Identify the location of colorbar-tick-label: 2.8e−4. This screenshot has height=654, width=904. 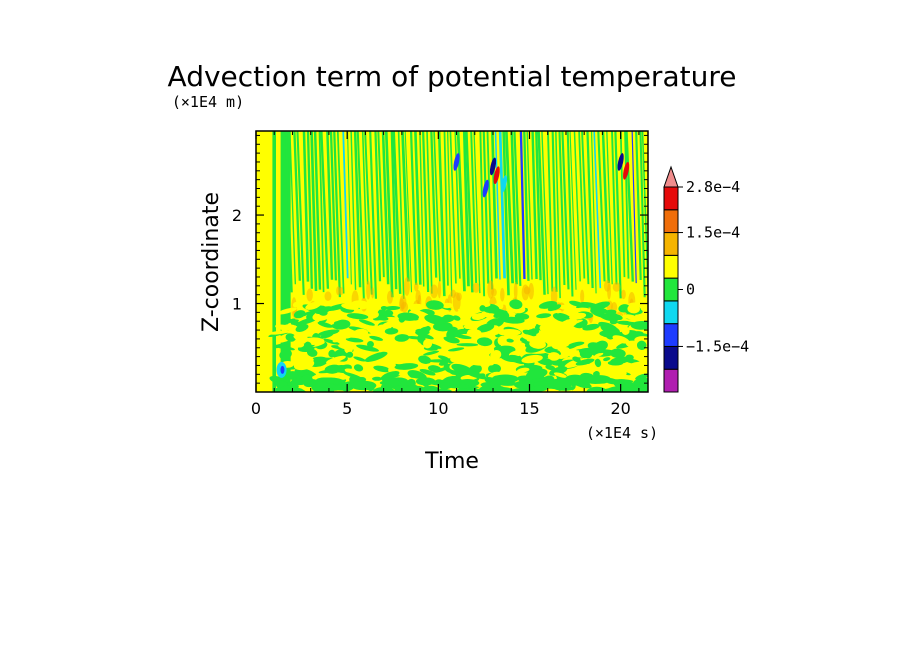
(713, 187).